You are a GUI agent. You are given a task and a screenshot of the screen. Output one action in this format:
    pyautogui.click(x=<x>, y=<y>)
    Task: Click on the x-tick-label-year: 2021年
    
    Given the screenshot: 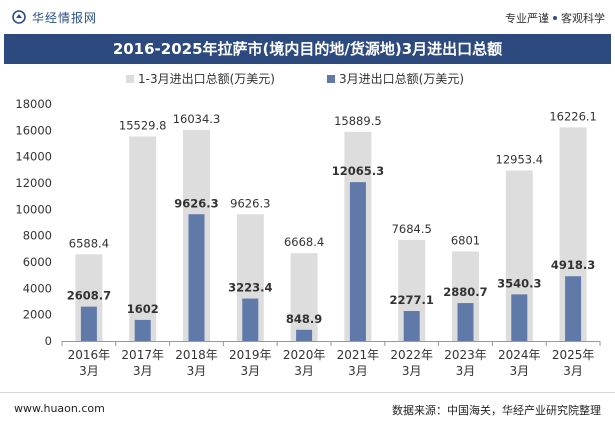 What is the action you would take?
    pyautogui.click(x=358, y=355)
    